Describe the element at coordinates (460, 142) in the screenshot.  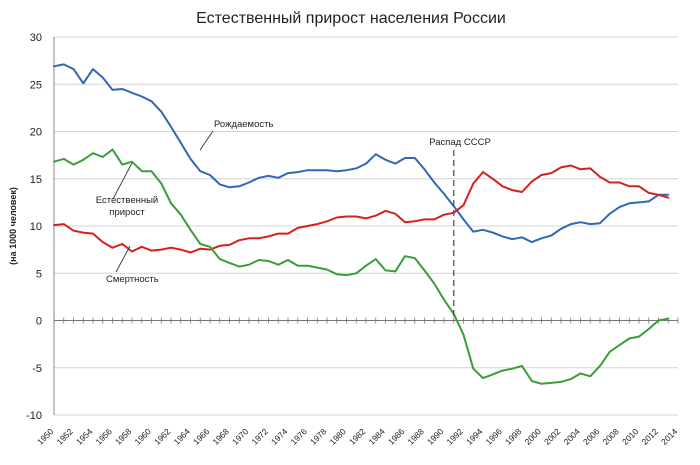
I see `ussr-collapse-label: Распад СССР` at that location.